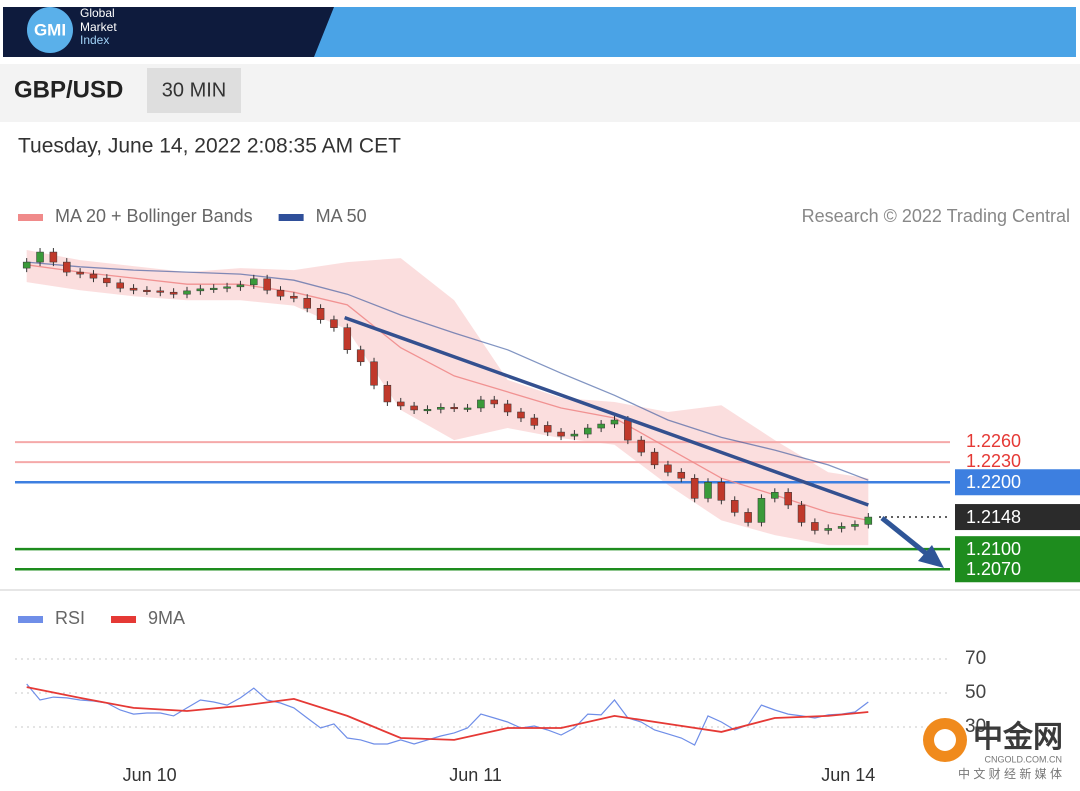  What do you see at coordinates (931, 556) in the screenshot?
I see `arrow-head` at bounding box center [931, 556].